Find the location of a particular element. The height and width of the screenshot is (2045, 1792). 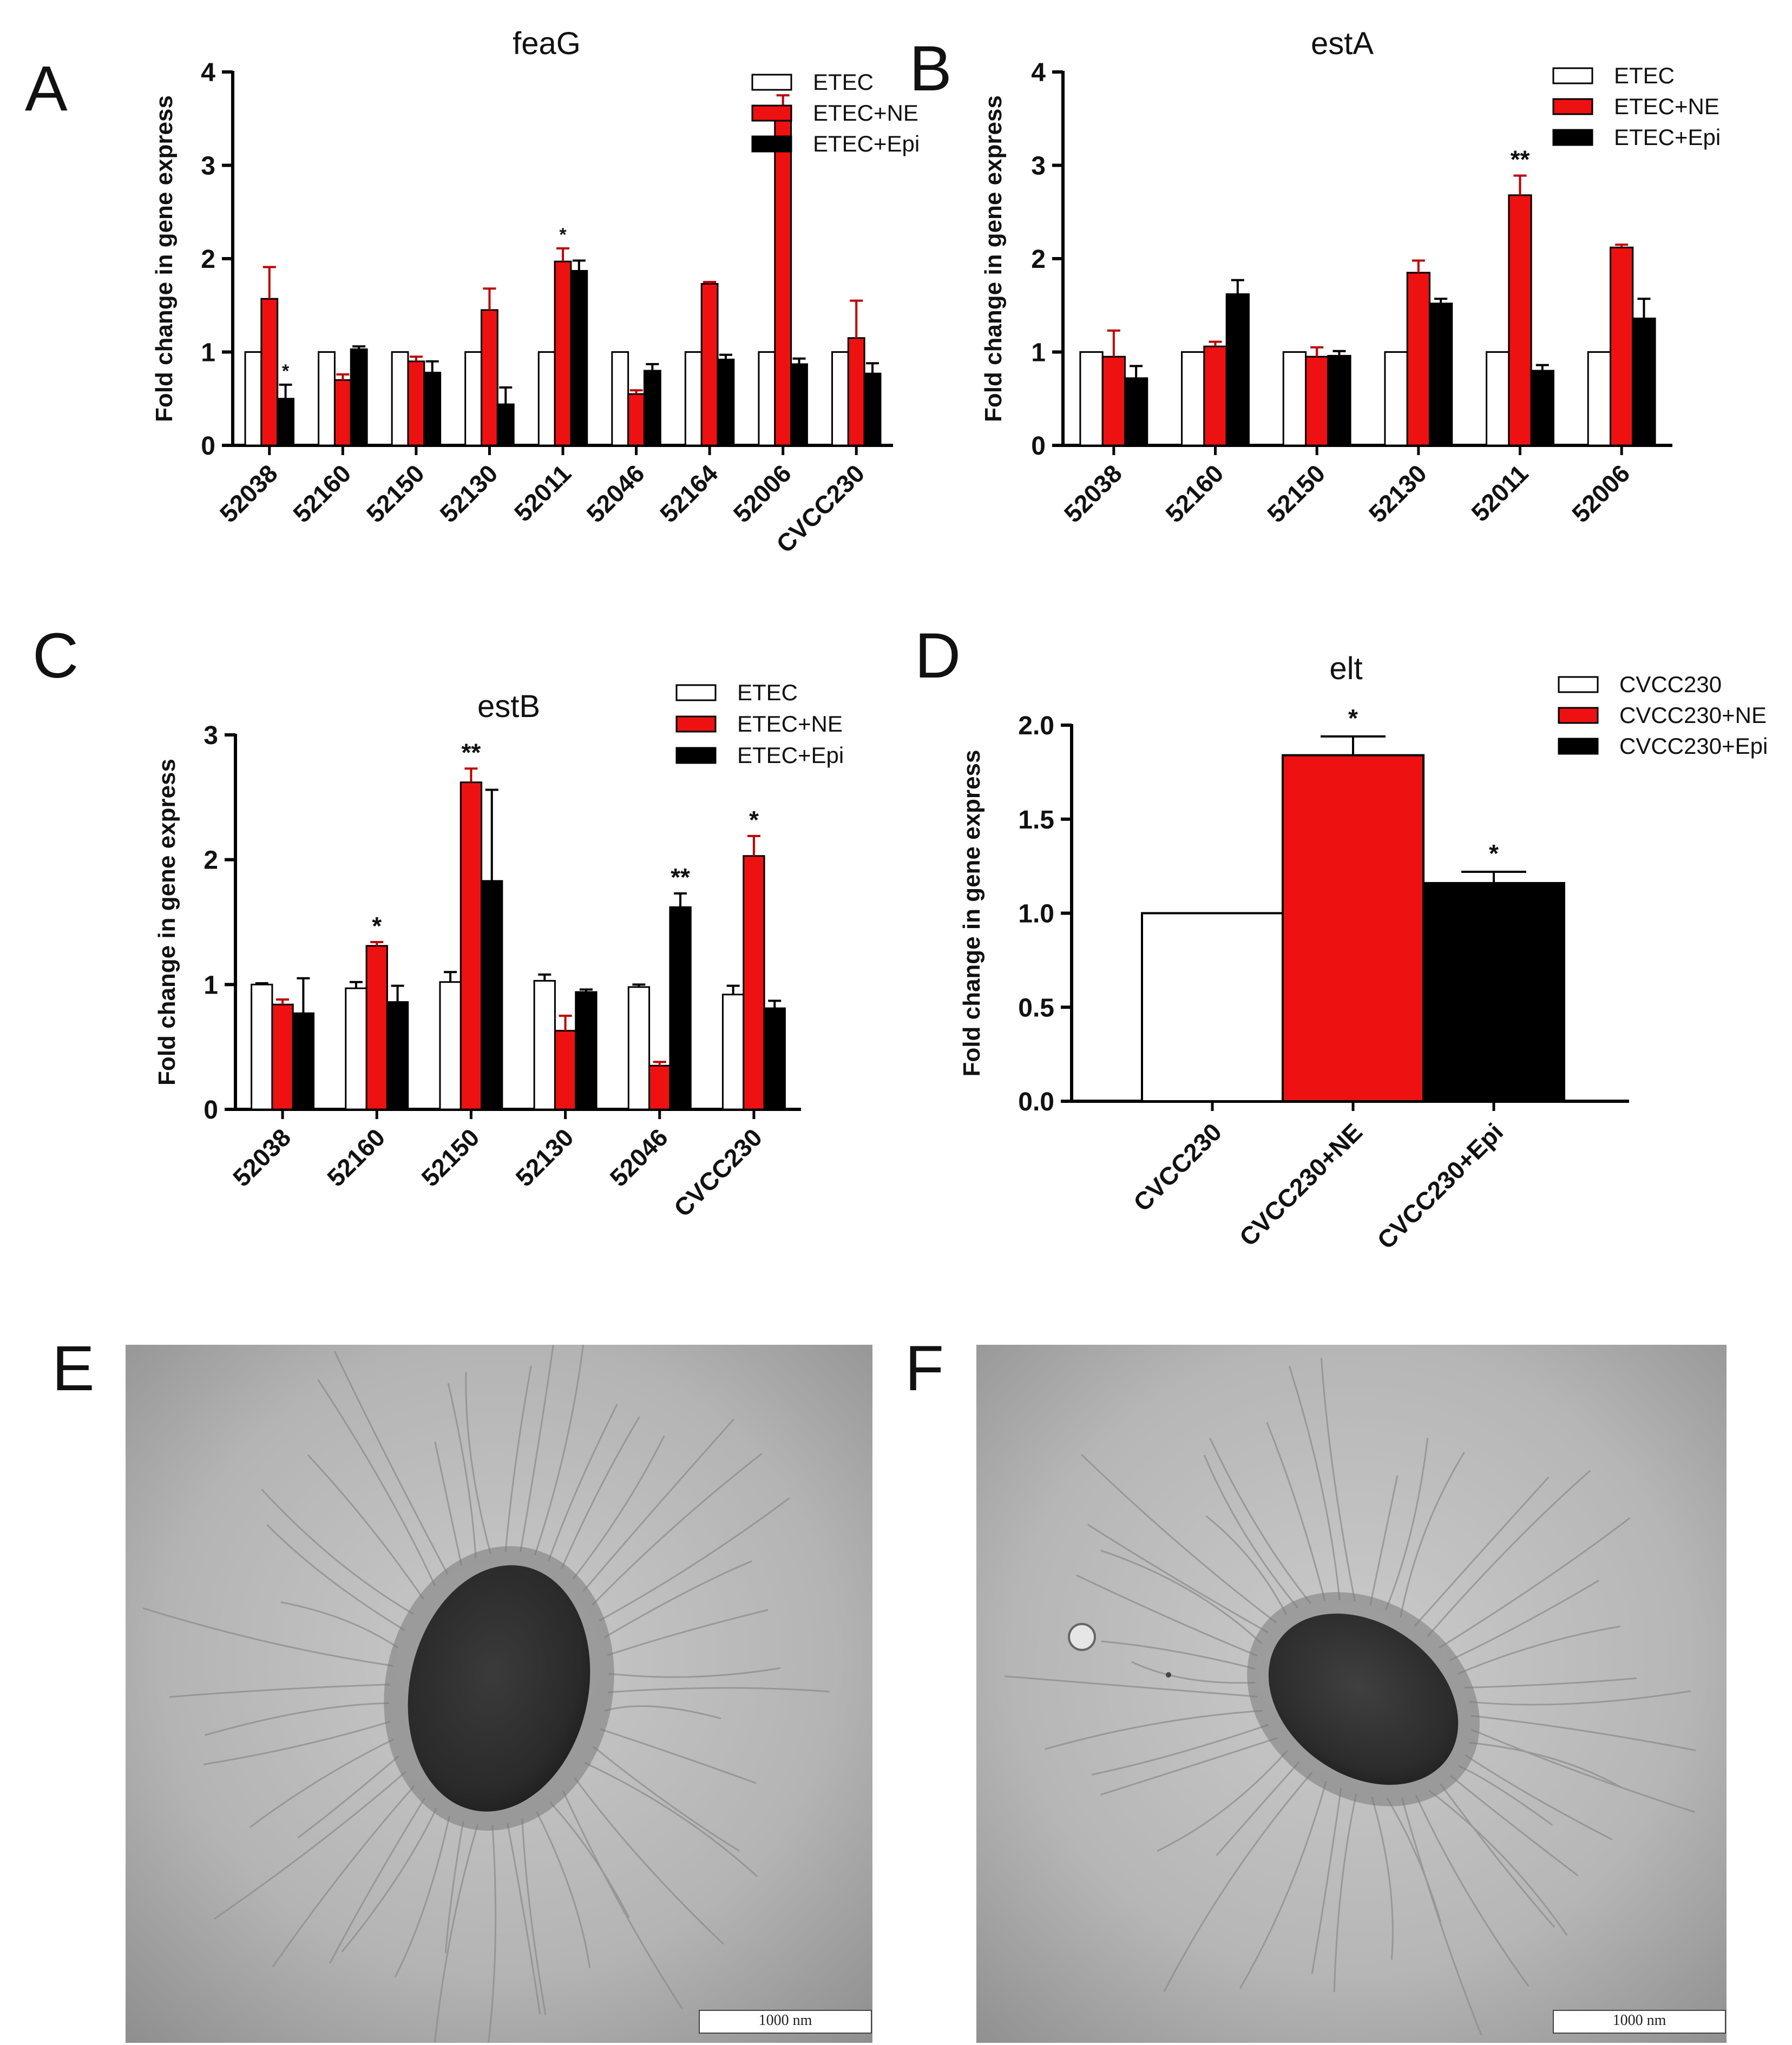

legend-label: ETEC+NE is located at coordinates (790, 724).